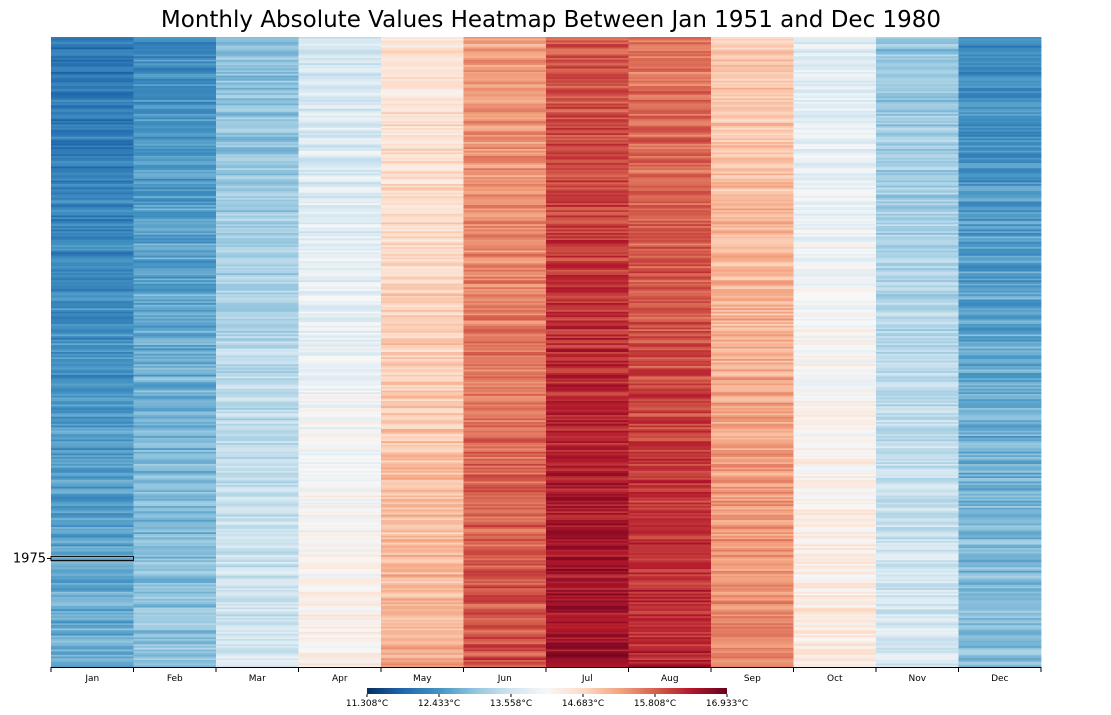 The height and width of the screenshot is (715, 1111). I want to click on x-tick-label: Apr, so click(340, 679).